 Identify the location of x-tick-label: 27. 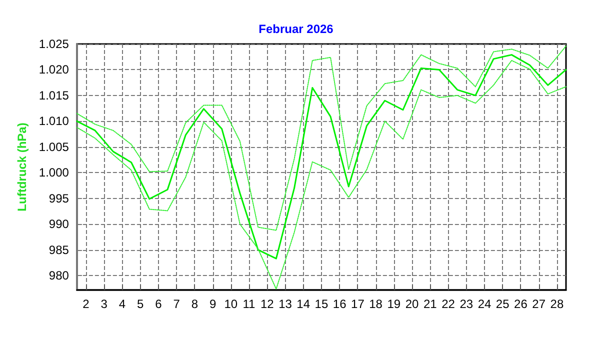
(539, 304).